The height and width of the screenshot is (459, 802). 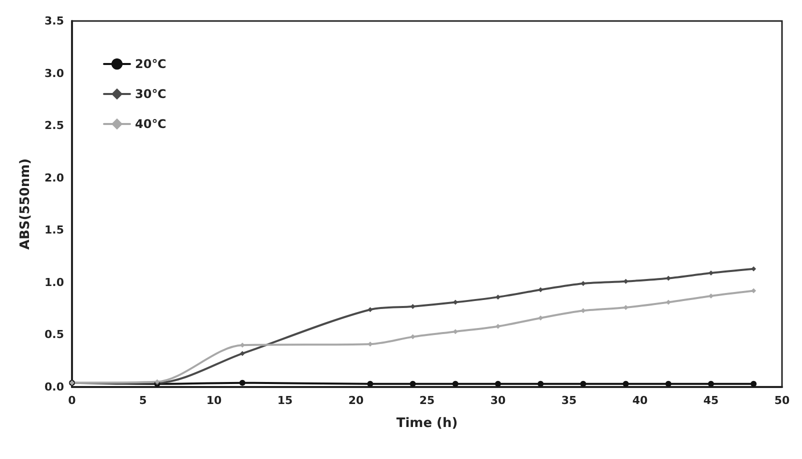 What do you see at coordinates (150, 124) in the screenshot?
I see `legend-label: 40℃` at bounding box center [150, 124].